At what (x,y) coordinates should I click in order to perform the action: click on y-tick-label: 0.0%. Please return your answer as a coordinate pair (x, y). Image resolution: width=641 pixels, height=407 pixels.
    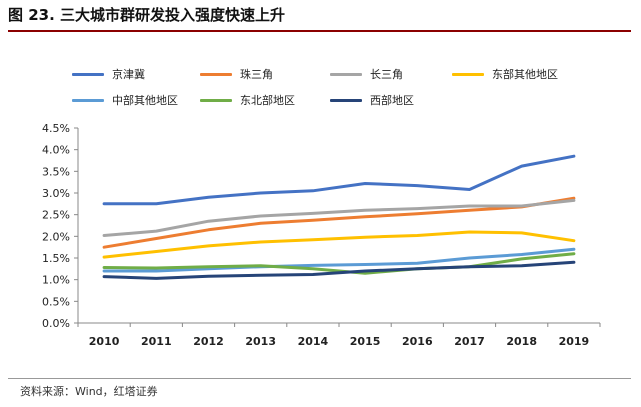
    Looking at the image, I should click on (56, 323).